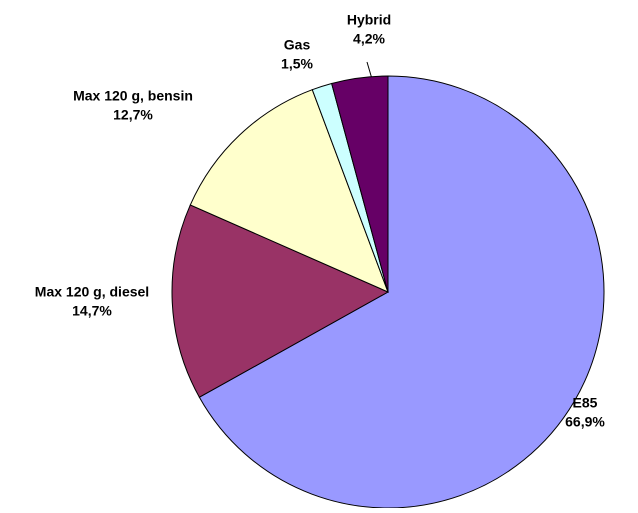  I want to click on value-label: 4,2%, so click(369, 39).